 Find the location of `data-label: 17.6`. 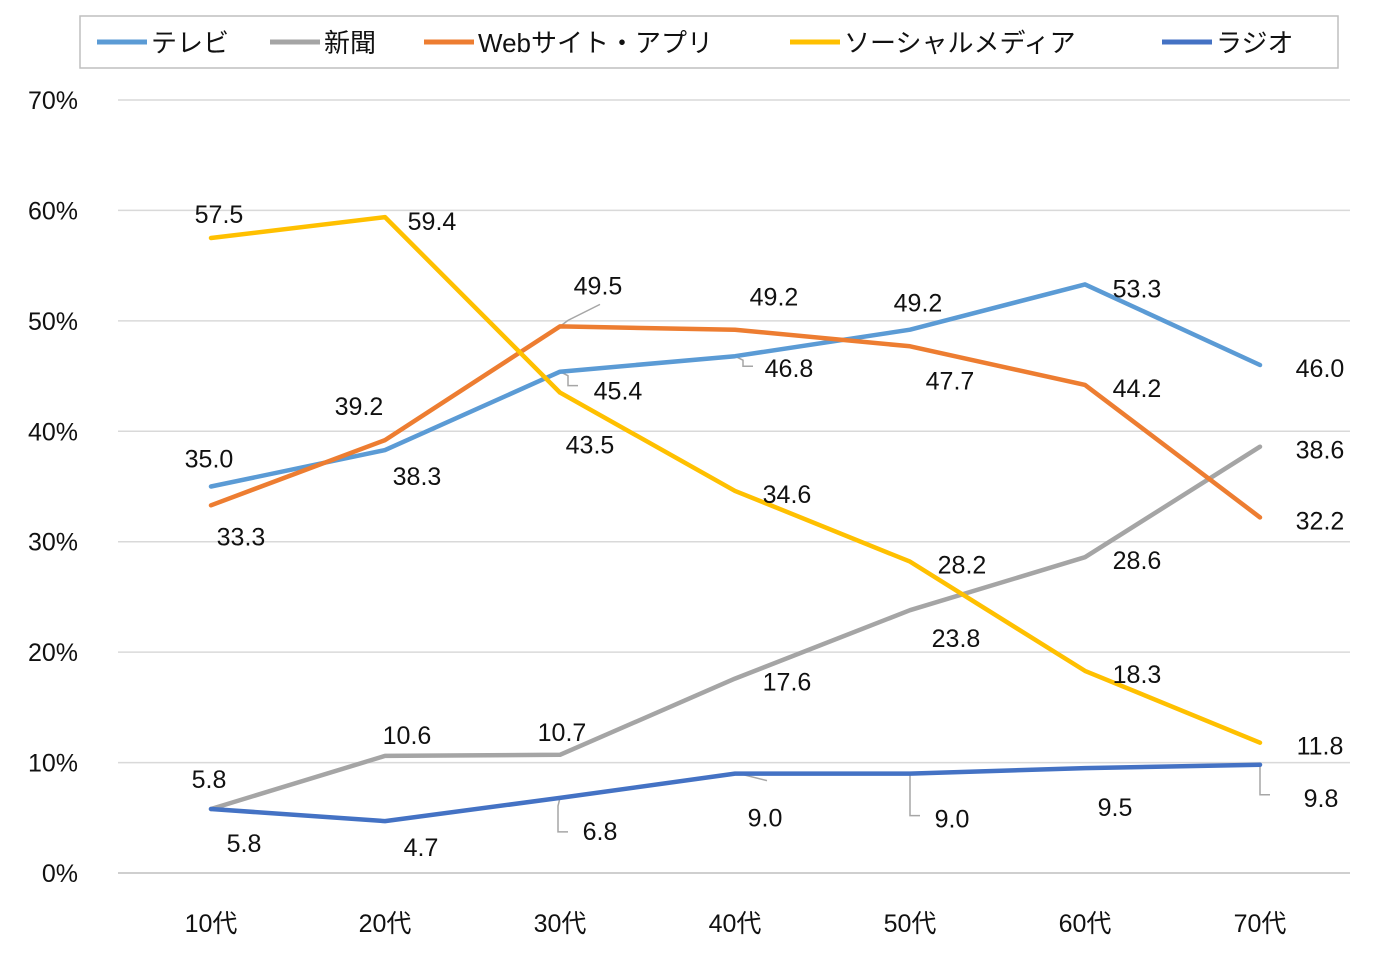

data-label: 17.6 is located at coordinates (787, 683).